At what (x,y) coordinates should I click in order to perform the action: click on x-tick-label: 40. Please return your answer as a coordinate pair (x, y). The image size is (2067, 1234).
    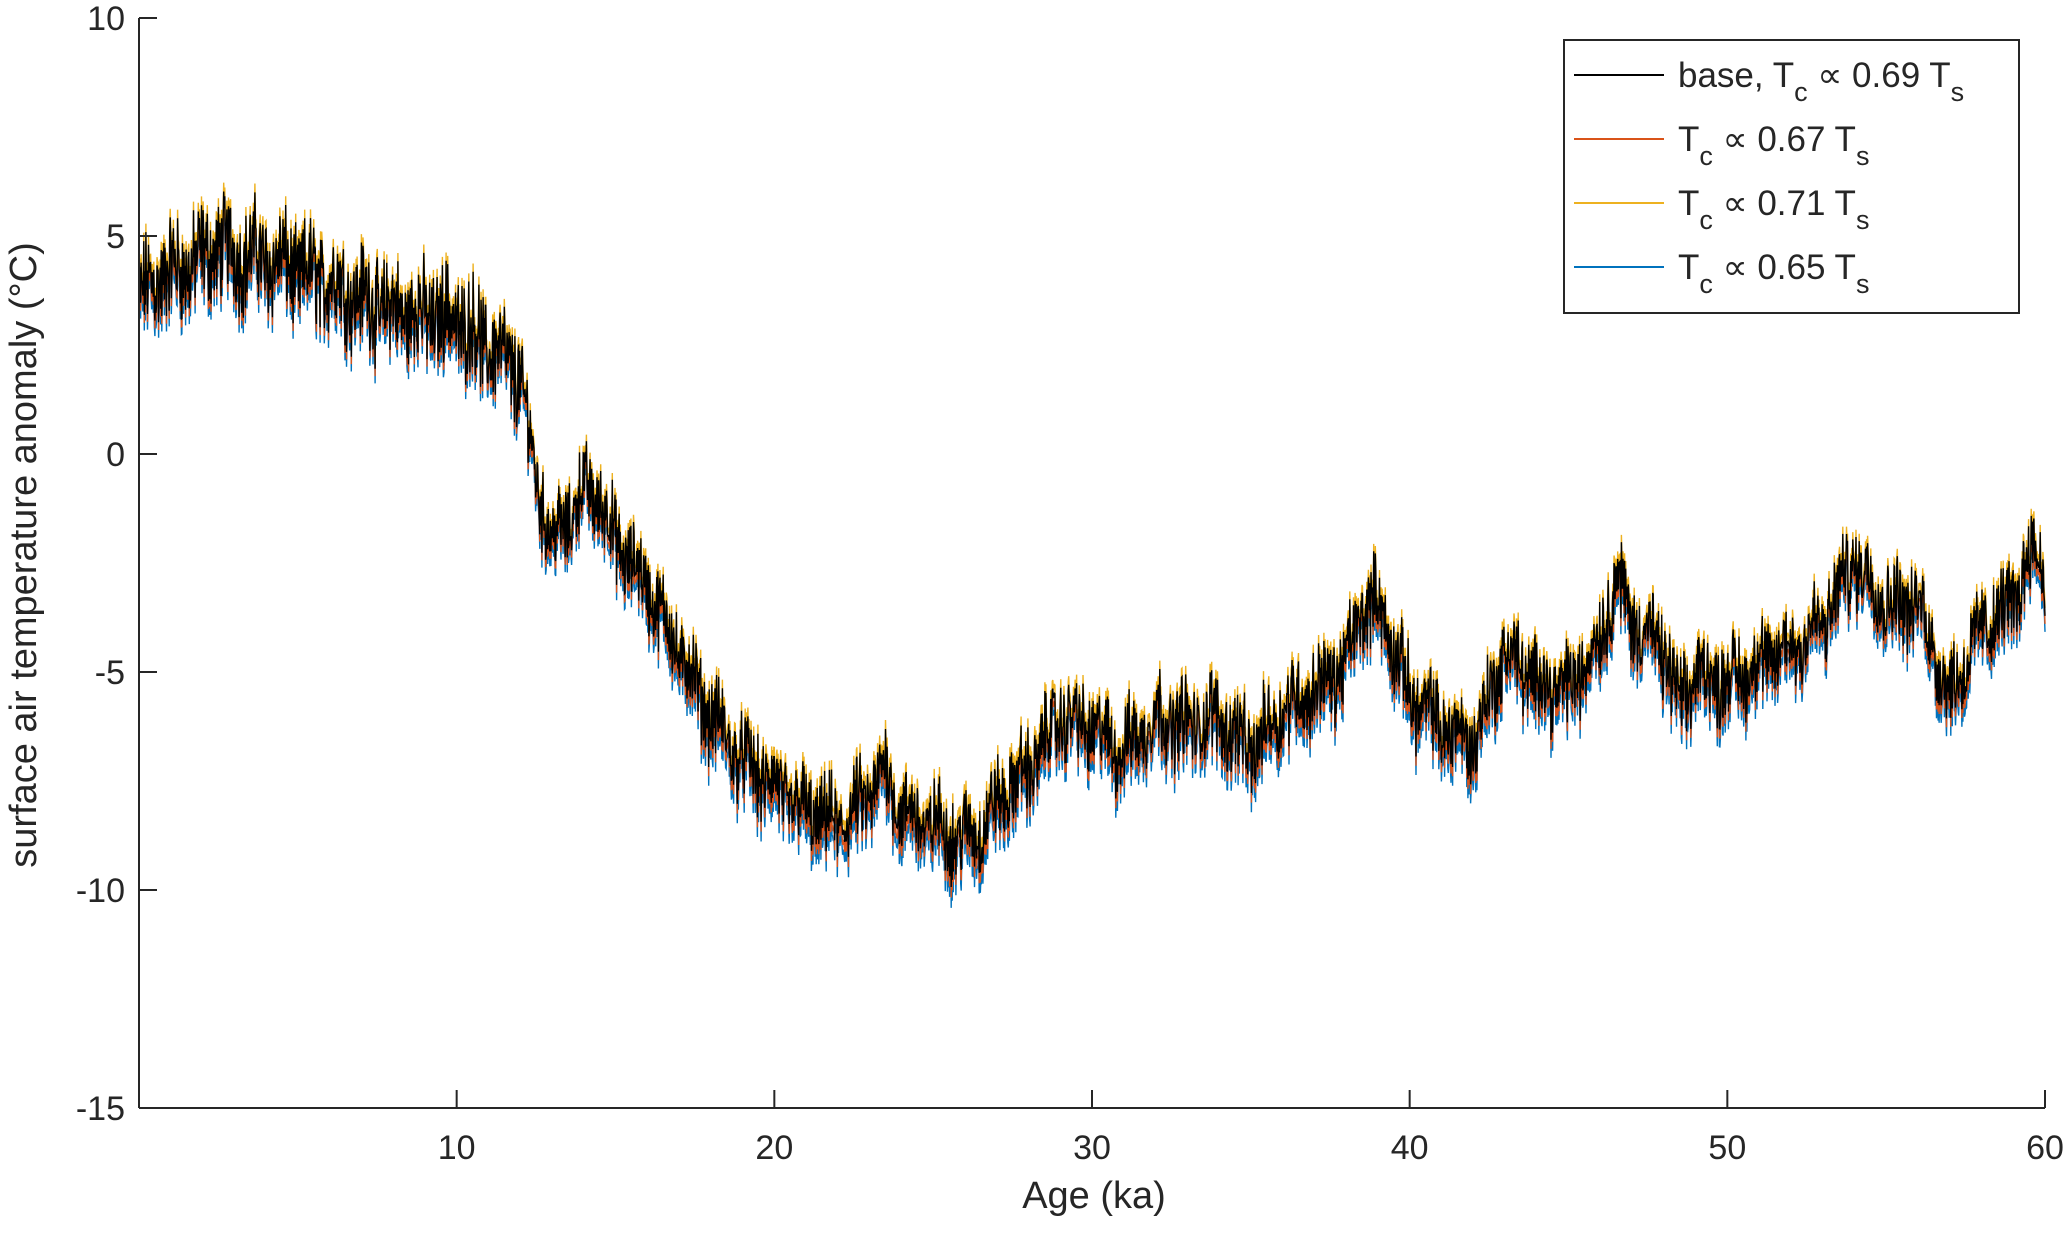
    Looking at the image, I should click on (1410, 1148).